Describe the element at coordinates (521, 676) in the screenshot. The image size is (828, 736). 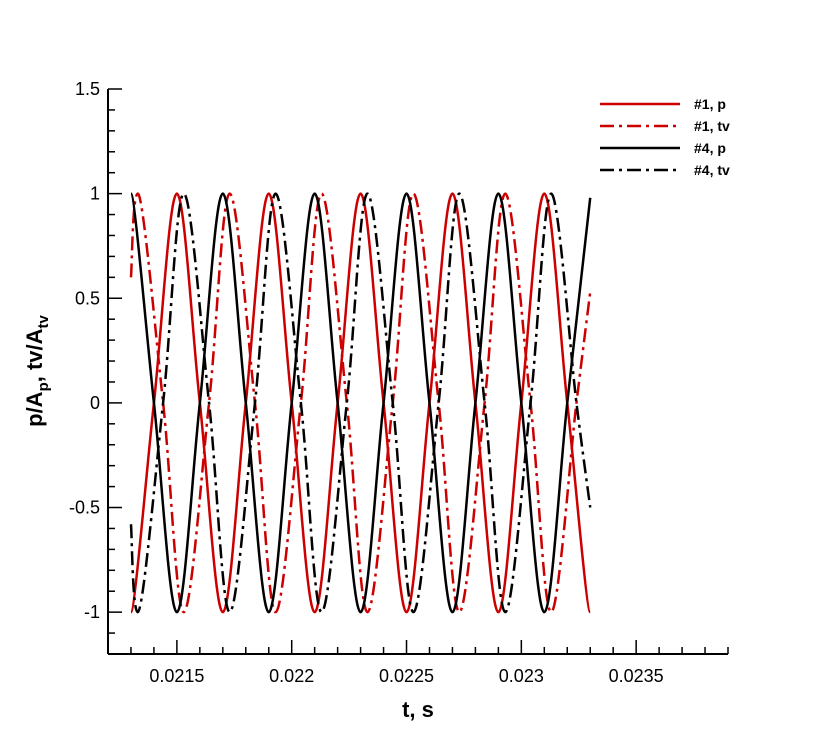
I see `x-tick-label: 0.023` at that location.